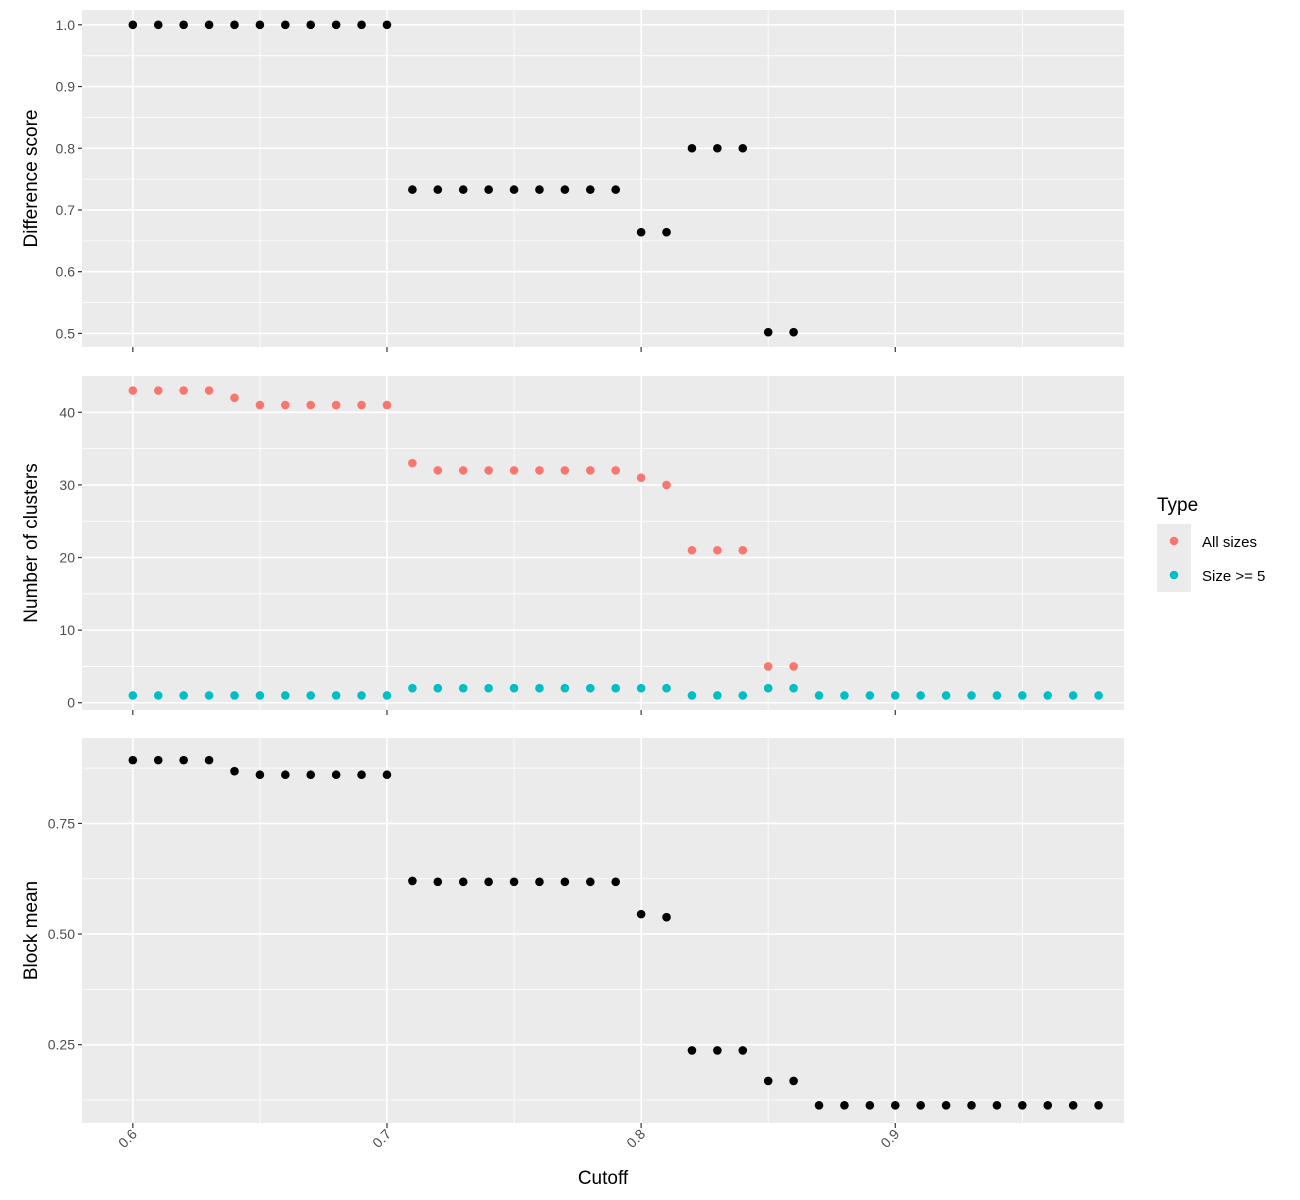 The width and height of the screenshot is (1300, 1200). Describe the element at coordinates (67, 412) in the screenshot. I see `y-tick-label: 40` at that location.